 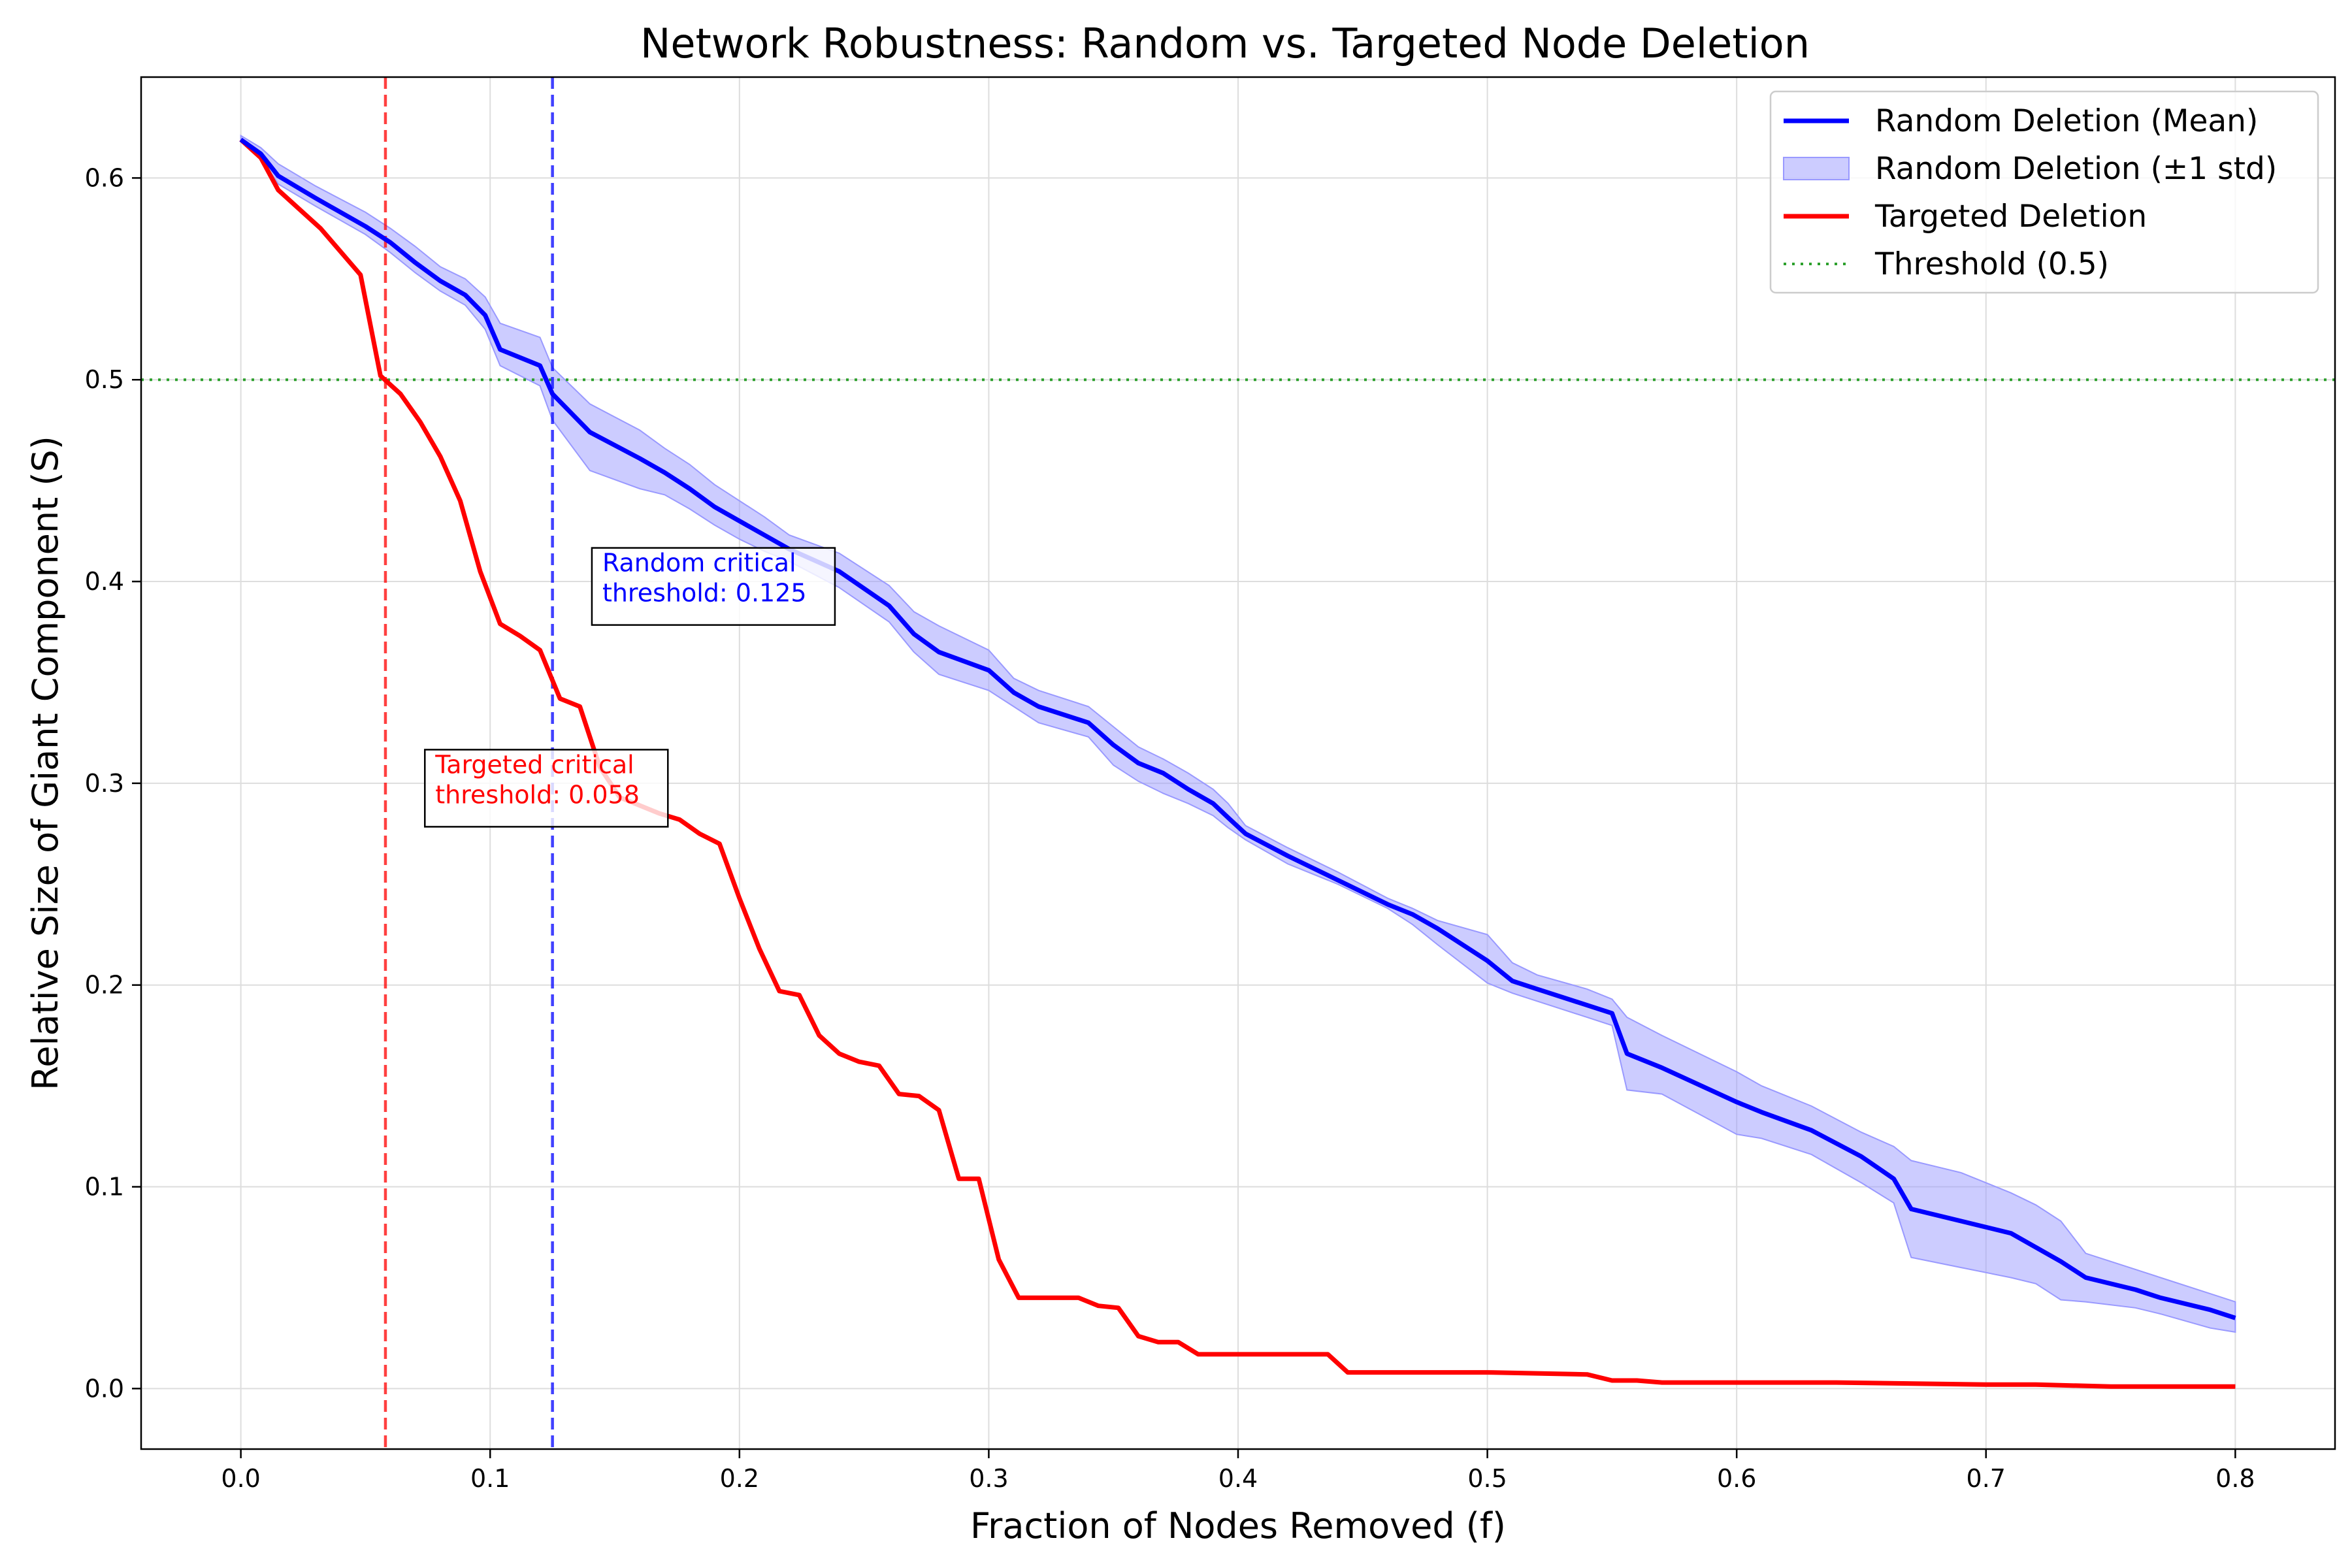 I want to click on x-tick-label: 0.6, so click(x=1736, y=1478).